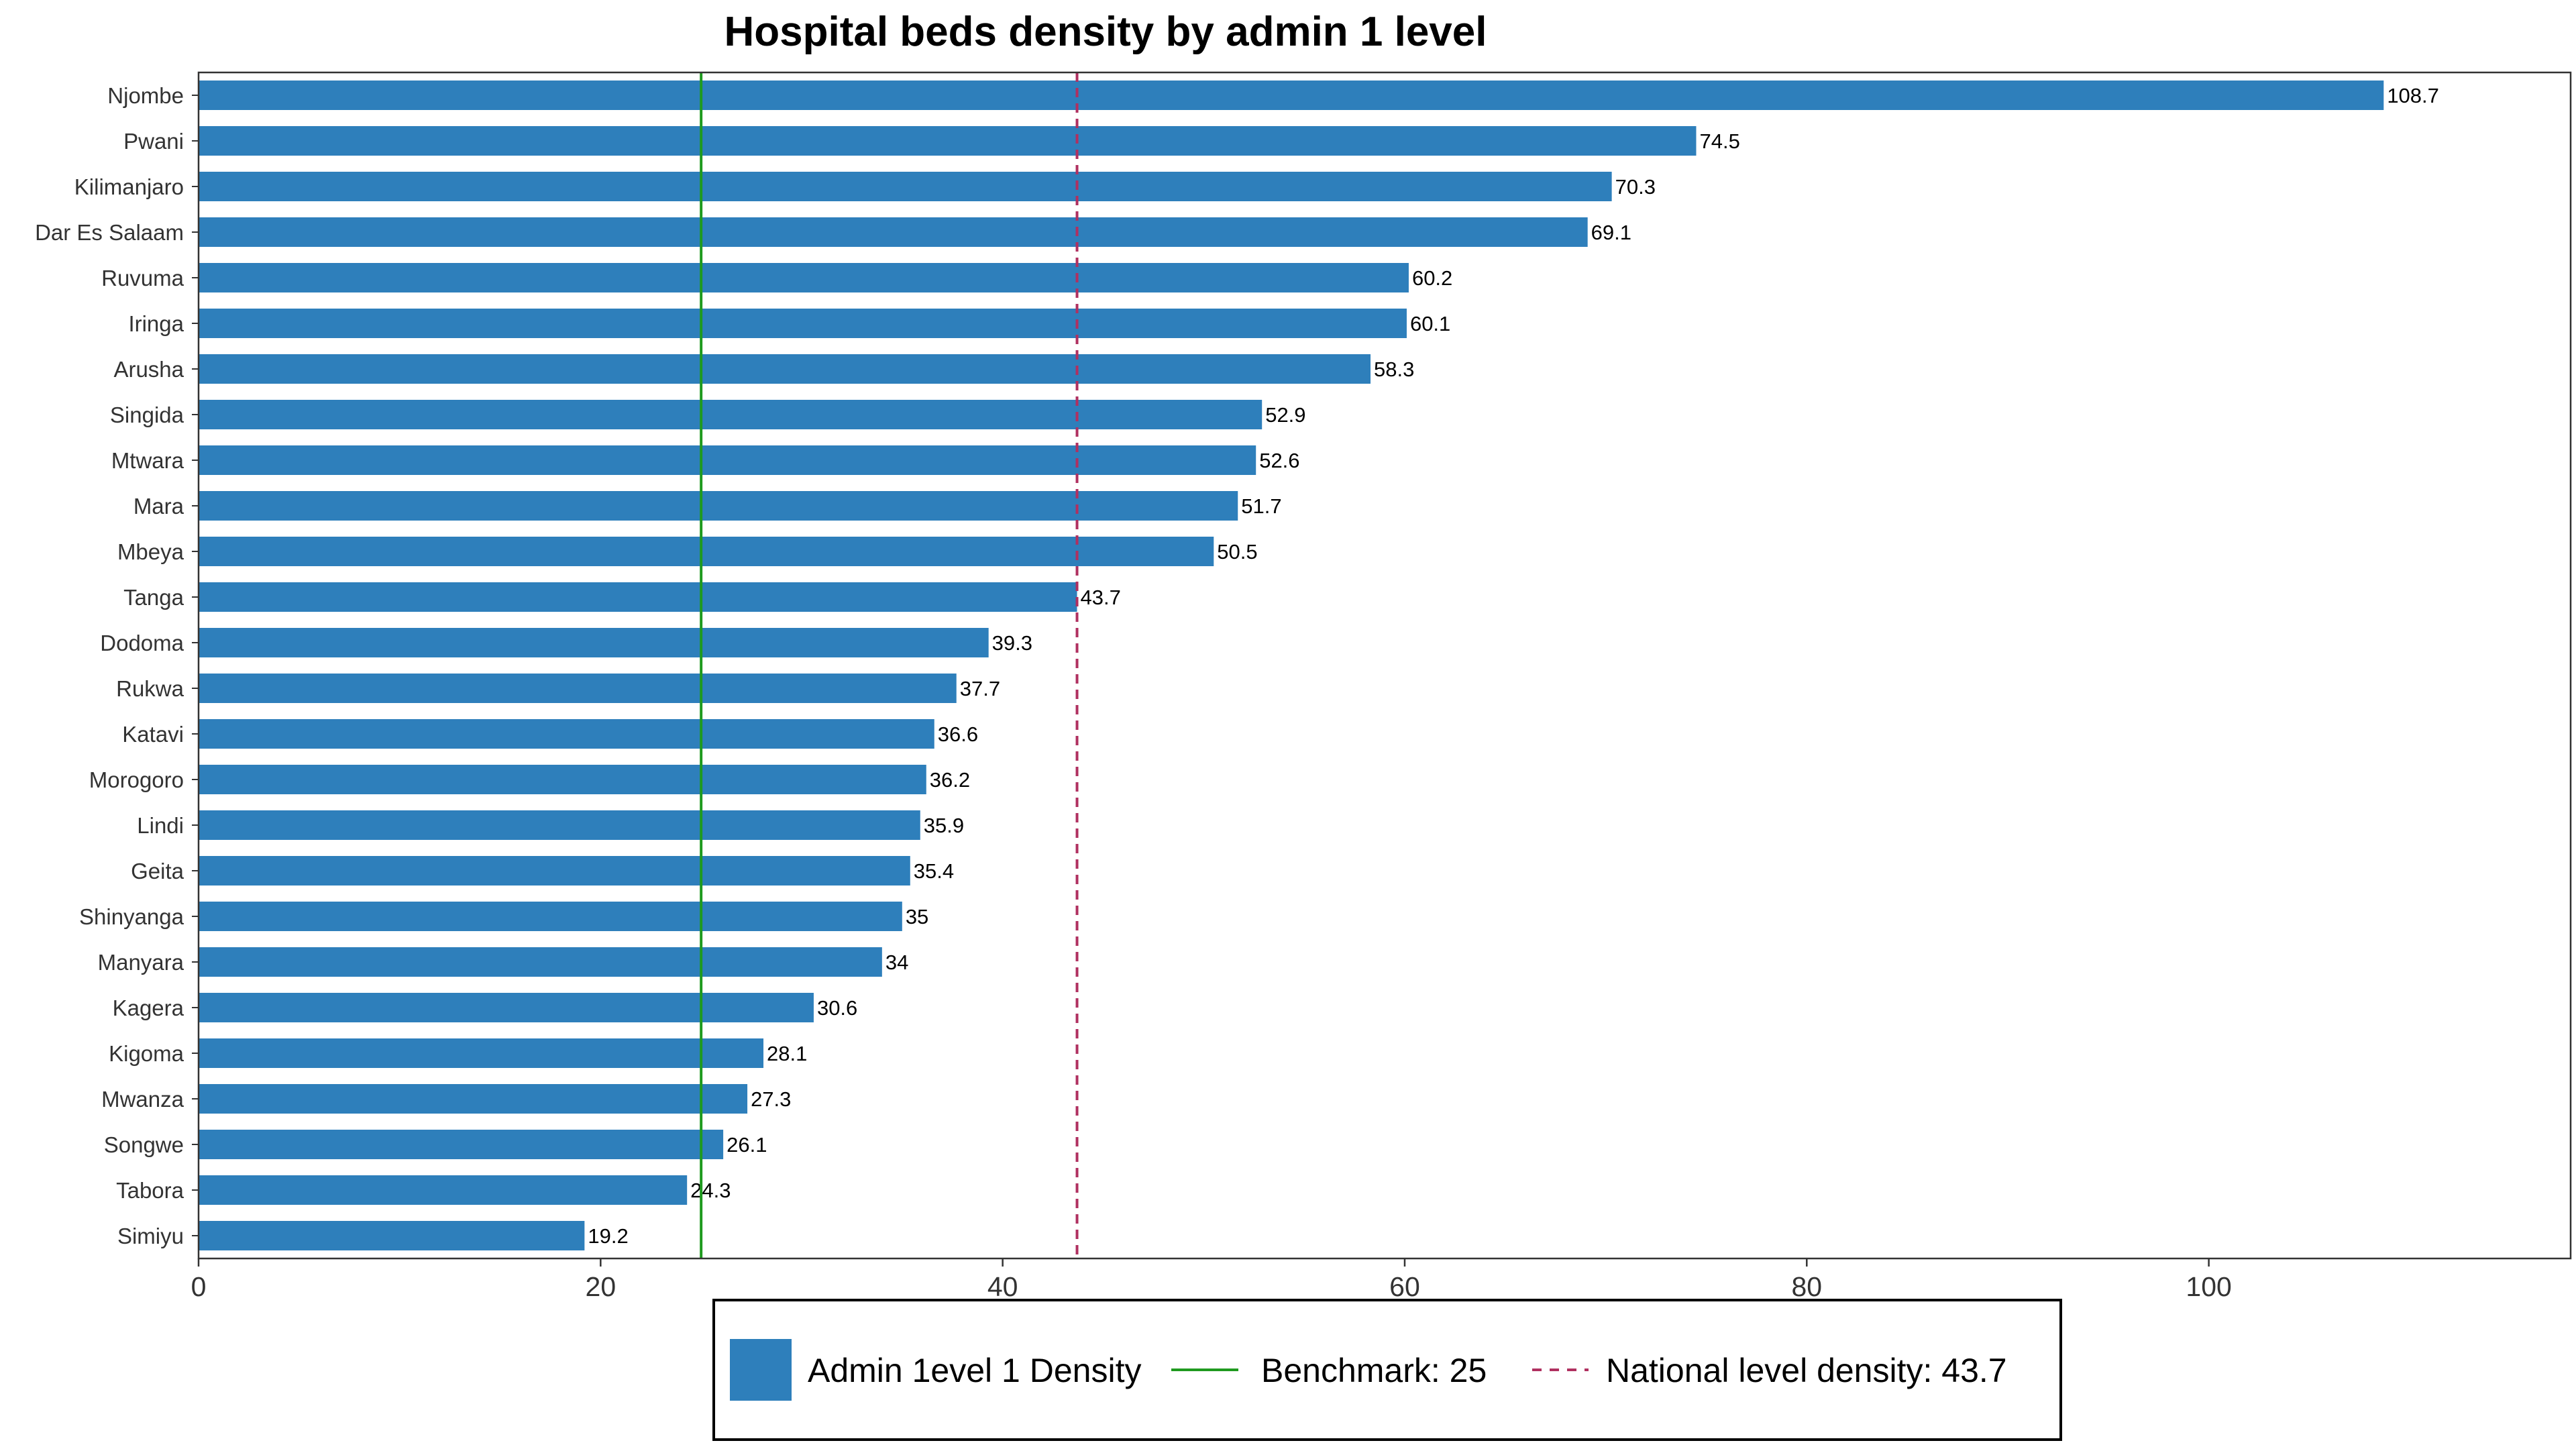  Describe the element at coordinates (109, 232) in the screenshot. I see `category-label: Dar Es Salaam` at that location.